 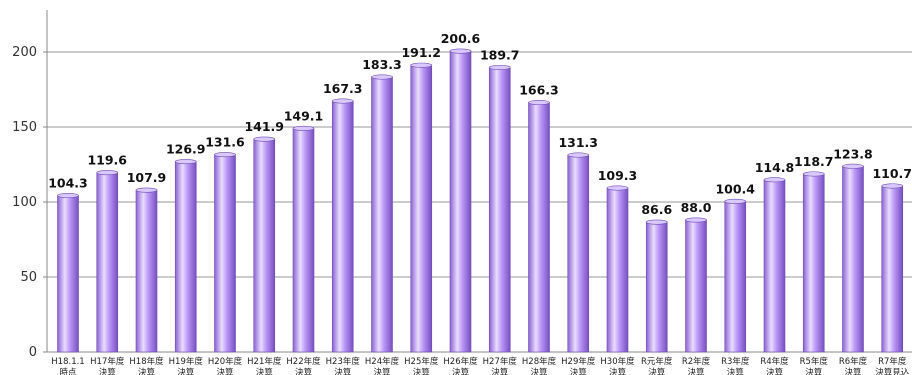 I want to click on x-tick-label: R3年度決算, so click(x=735, y=365).